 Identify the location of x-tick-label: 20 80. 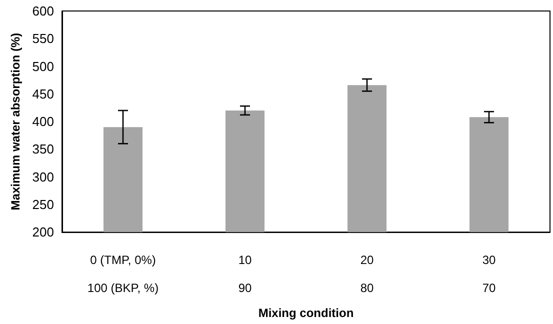
(367, 274).